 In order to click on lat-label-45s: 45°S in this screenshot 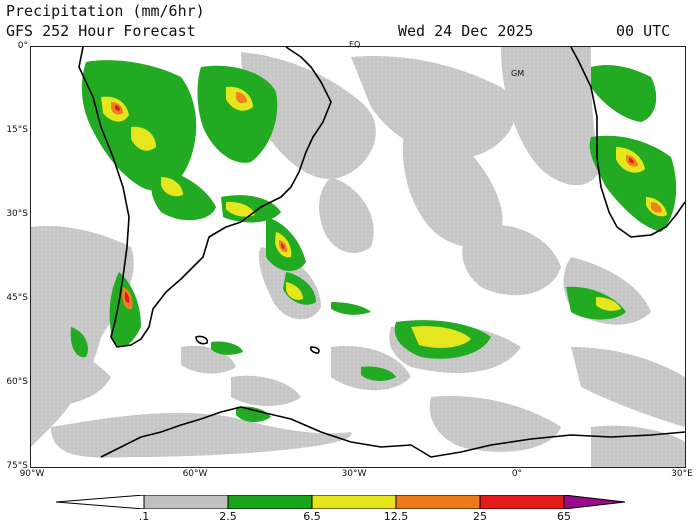, I will do `click(17, 298)`.